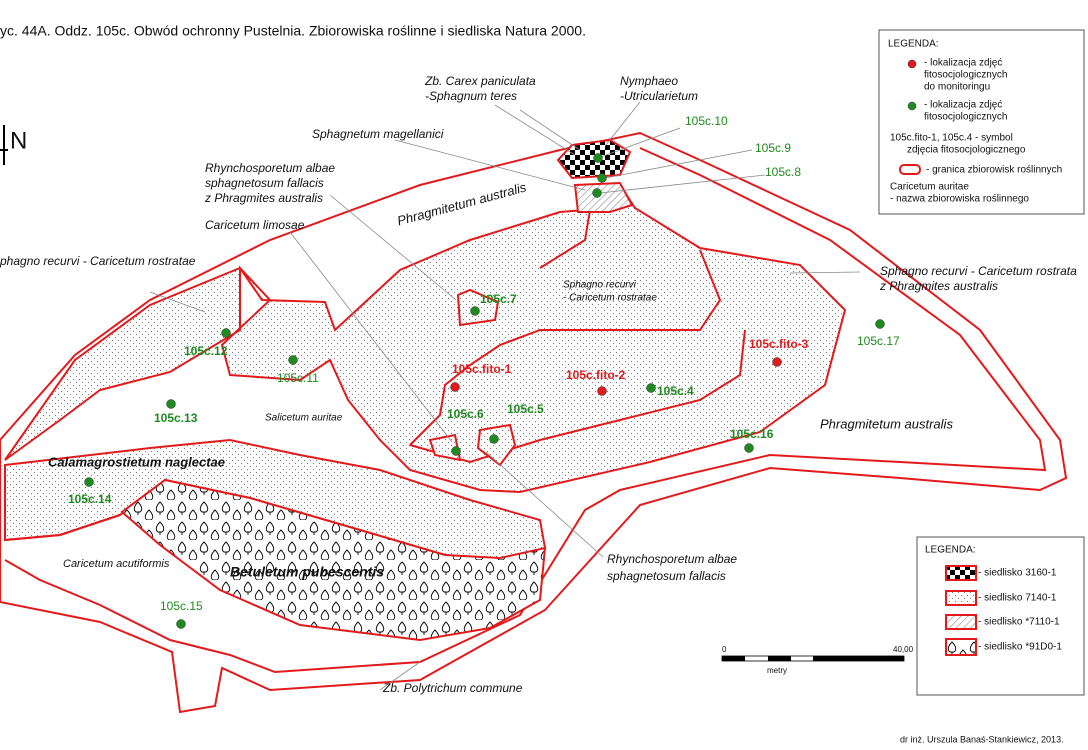 This screenshot has width=1088, height=750. I want to click on community-label: Sphagno recurvi - Caricetum rostrata, so click(978, 271).